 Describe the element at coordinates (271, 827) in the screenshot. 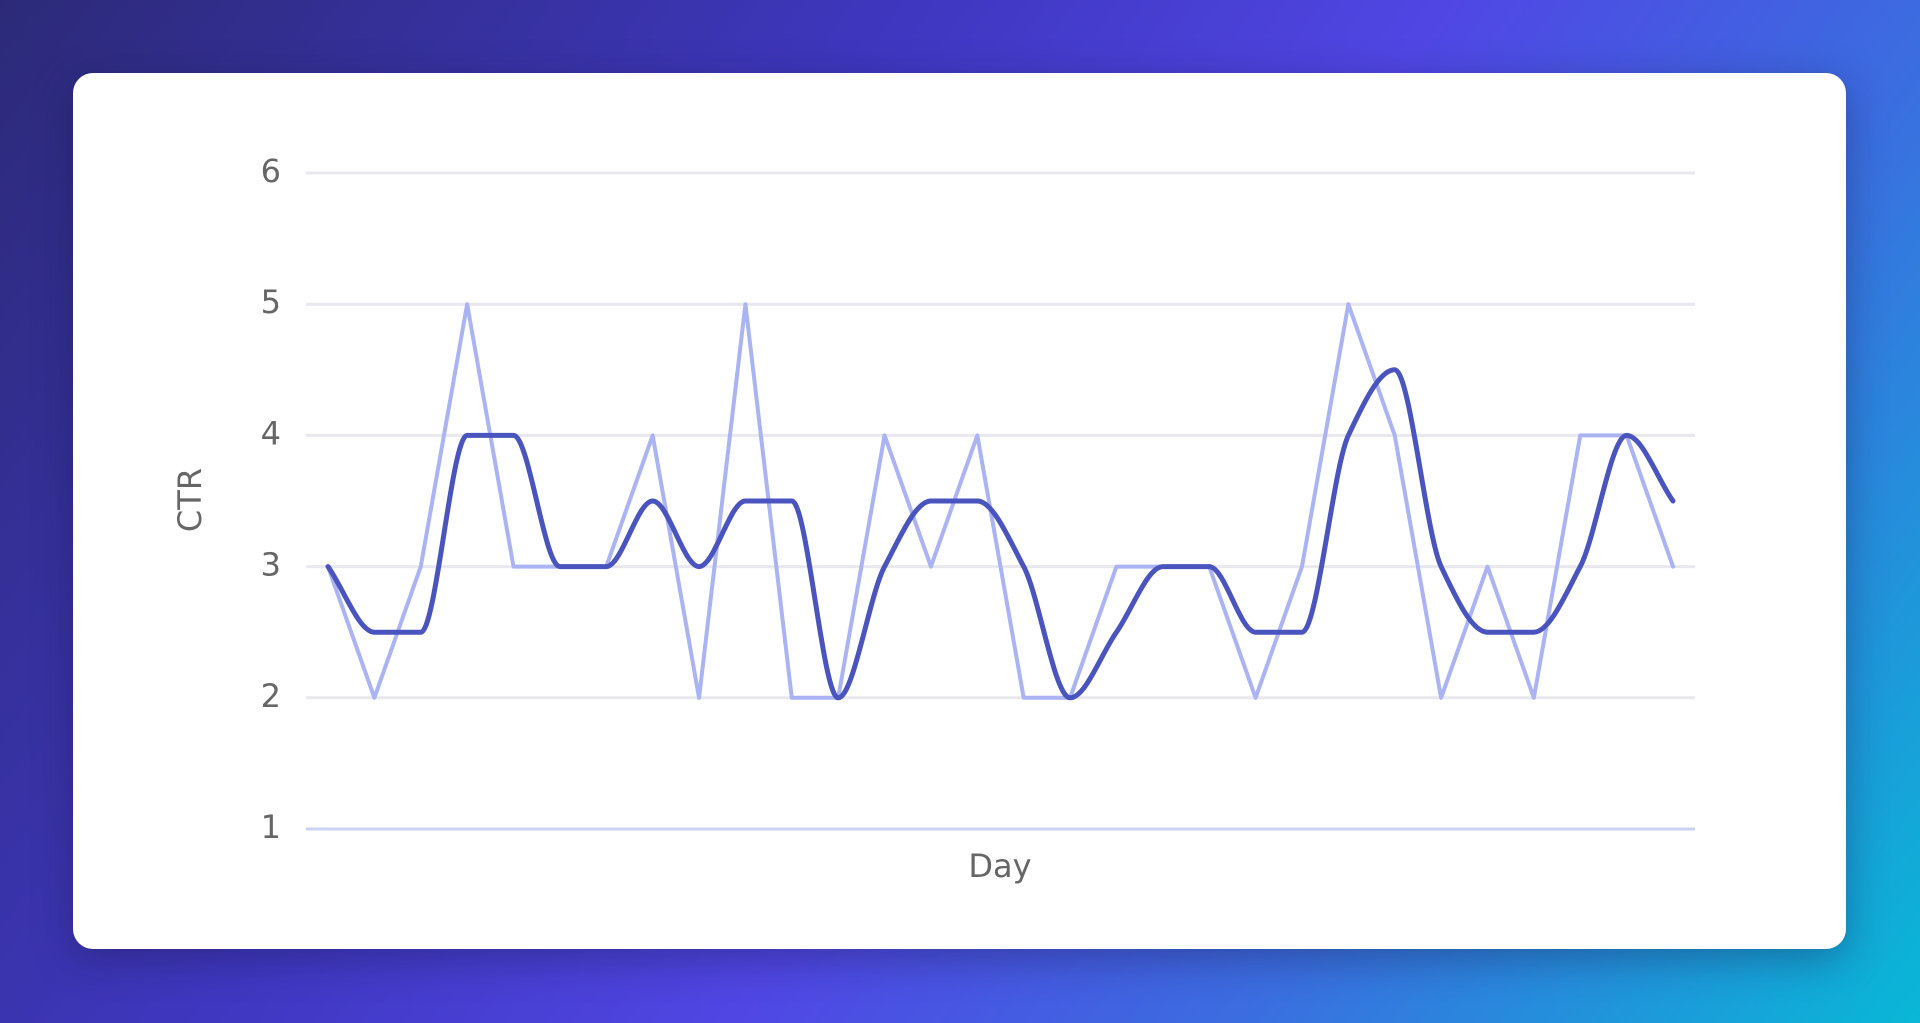

I see `y-tick-label: 1` at that location.